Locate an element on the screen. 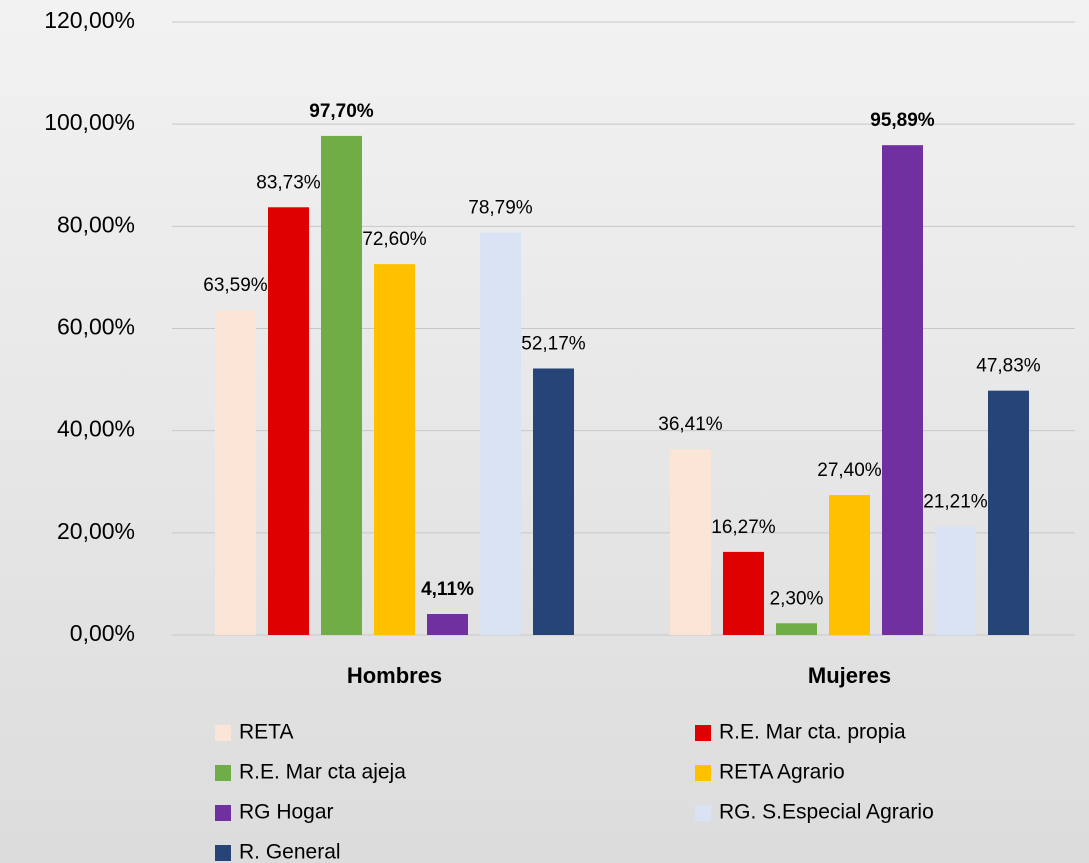 This screenshot has width=1089, height=863. legend-label: R.E. Mar cta. propia is located at coordinates (812, 732).